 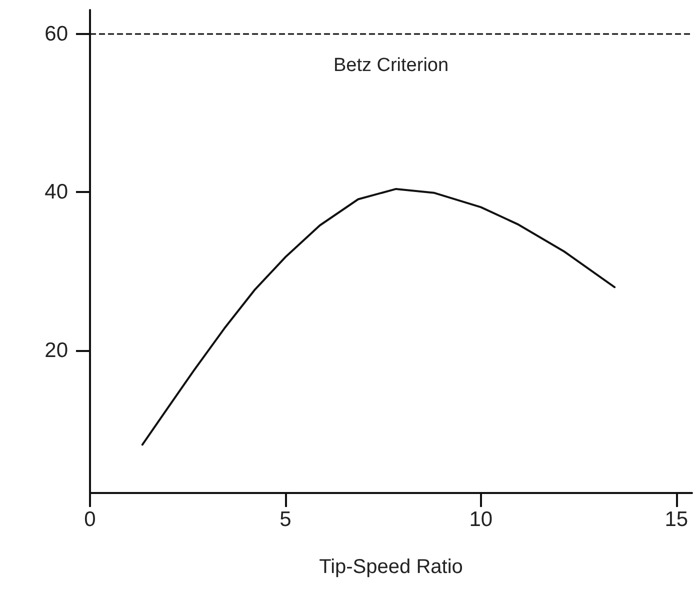 I want to click on x-tick-label: 0, so click(x=90, y=519).